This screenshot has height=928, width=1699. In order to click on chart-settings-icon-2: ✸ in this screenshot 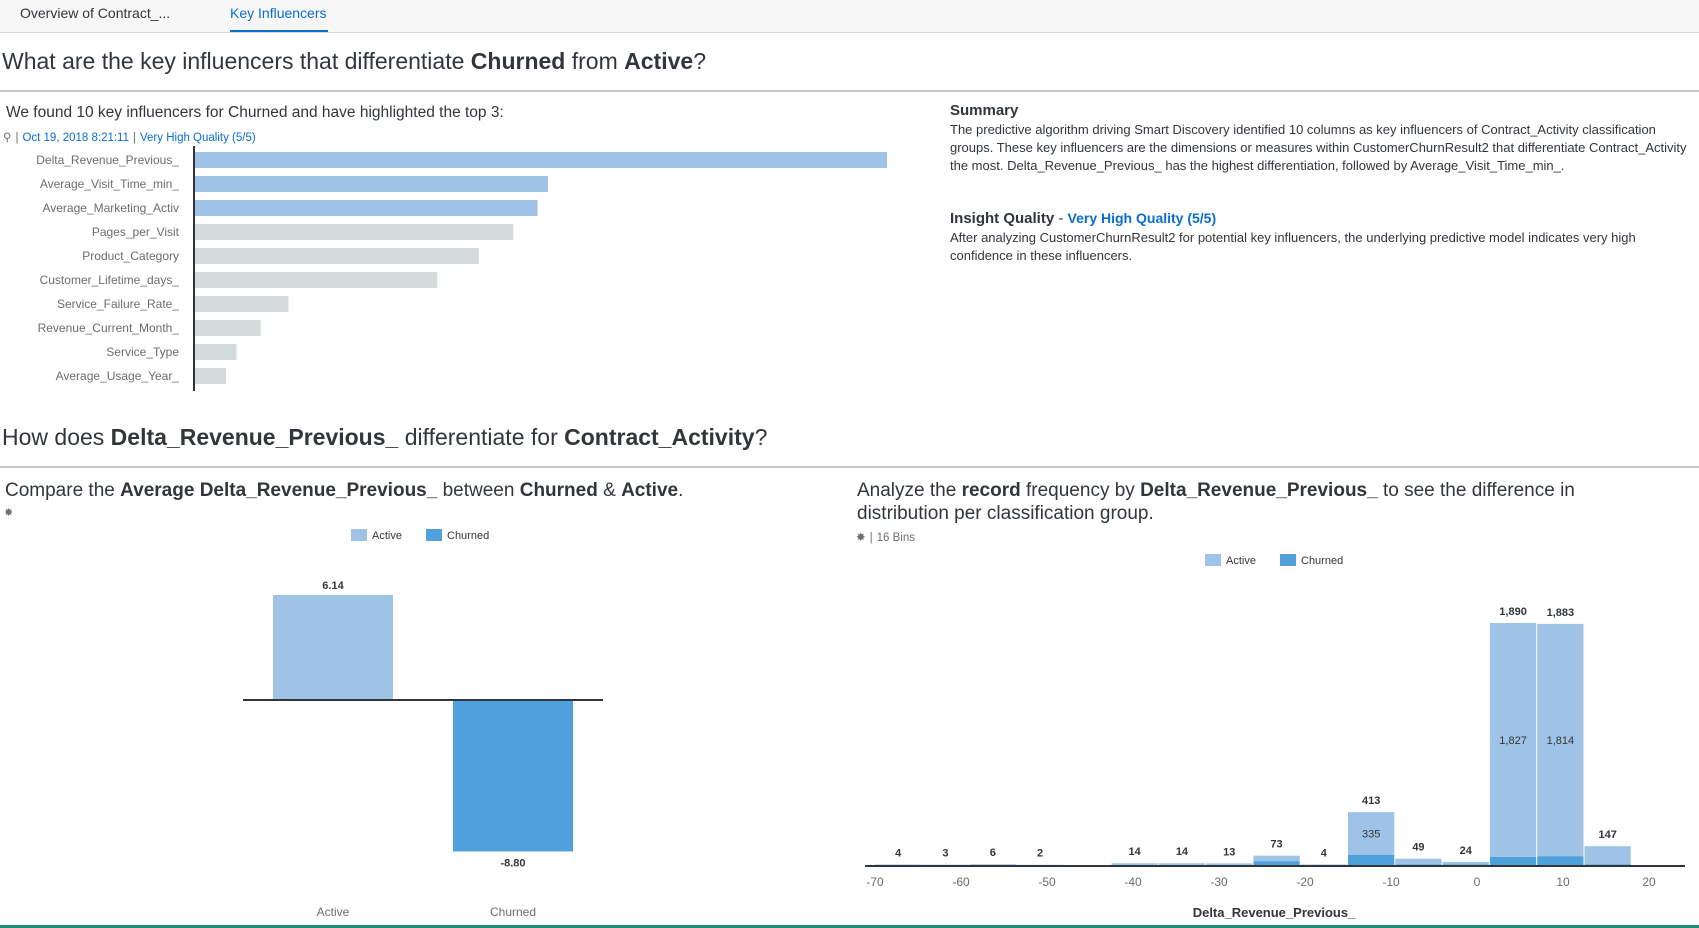, I will do `click(861, 538)`.